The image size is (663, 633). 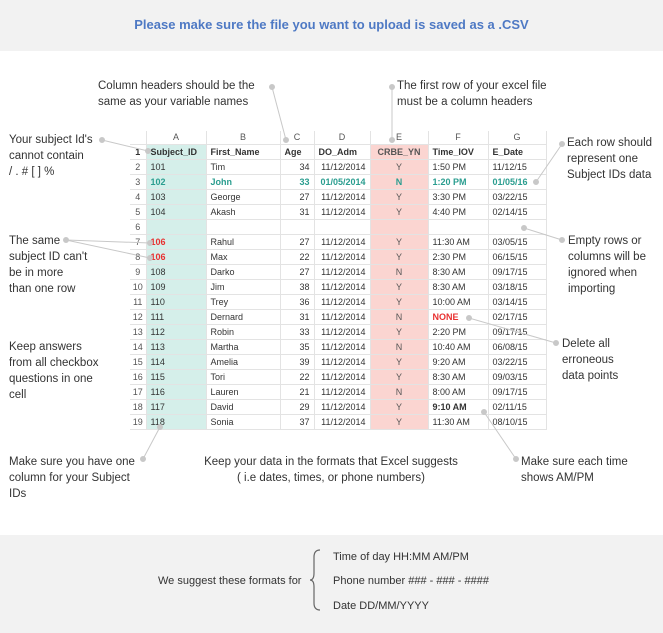 What do you see at coordinates (176, 316) in the screenshot?
I see `table-cell: 111` at bounding box center [176, 316].